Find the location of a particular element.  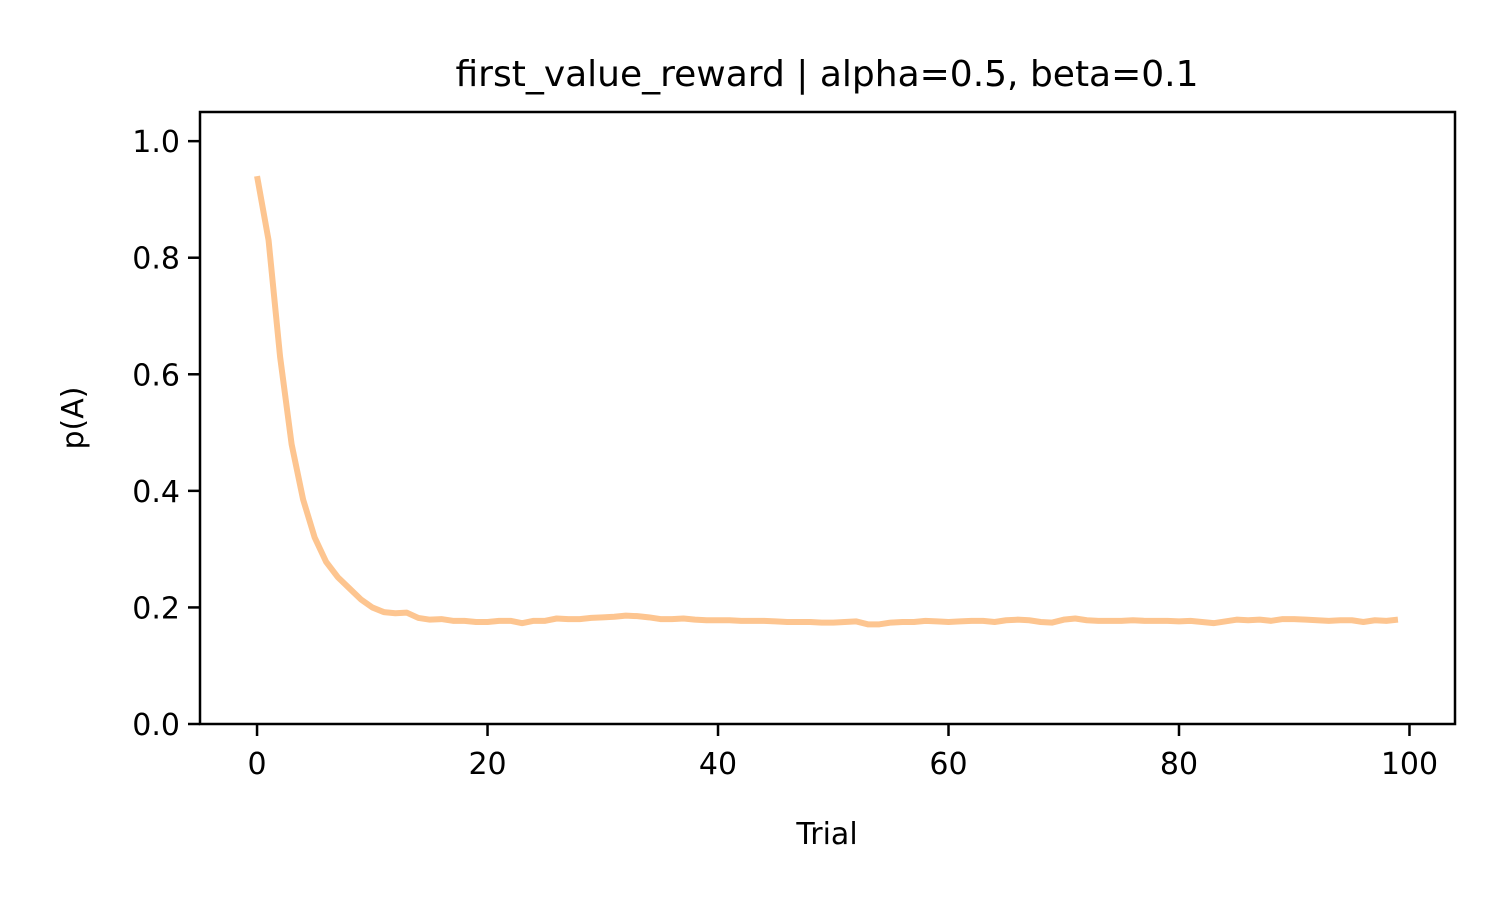

y-tick-label: 0.6 is located at coordinates (156, 375).